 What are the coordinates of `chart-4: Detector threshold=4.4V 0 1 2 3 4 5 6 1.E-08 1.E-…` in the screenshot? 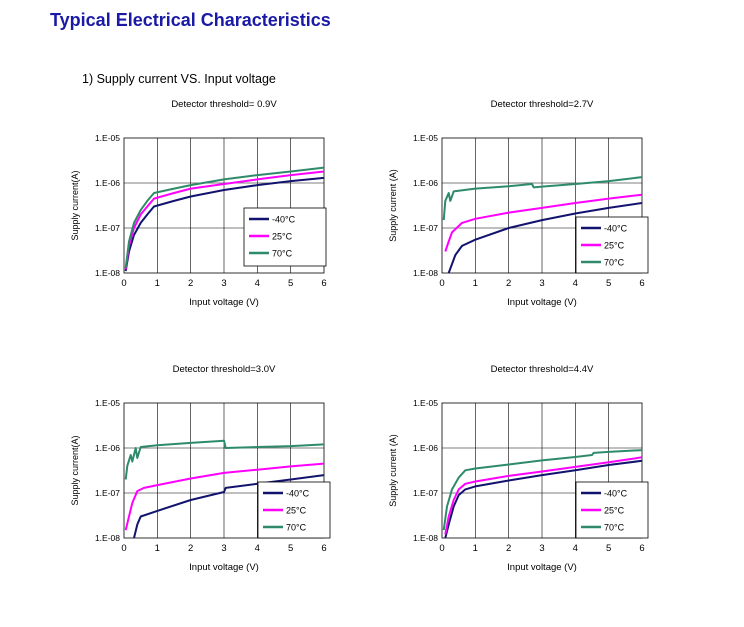 It's located at (518, 468).